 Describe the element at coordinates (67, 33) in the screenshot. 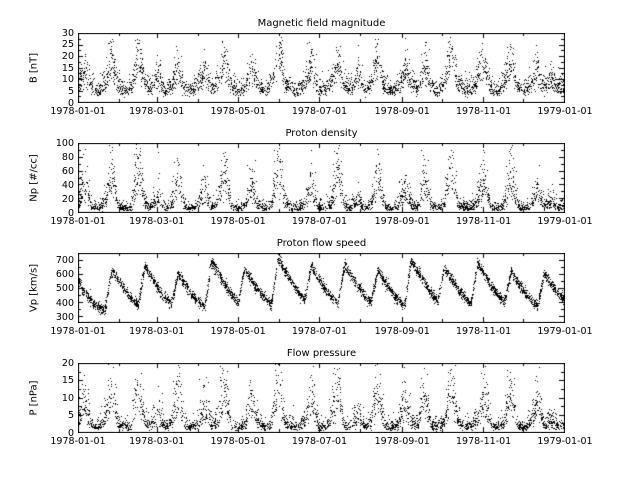

I see `y-tick-label: 30` at that location.